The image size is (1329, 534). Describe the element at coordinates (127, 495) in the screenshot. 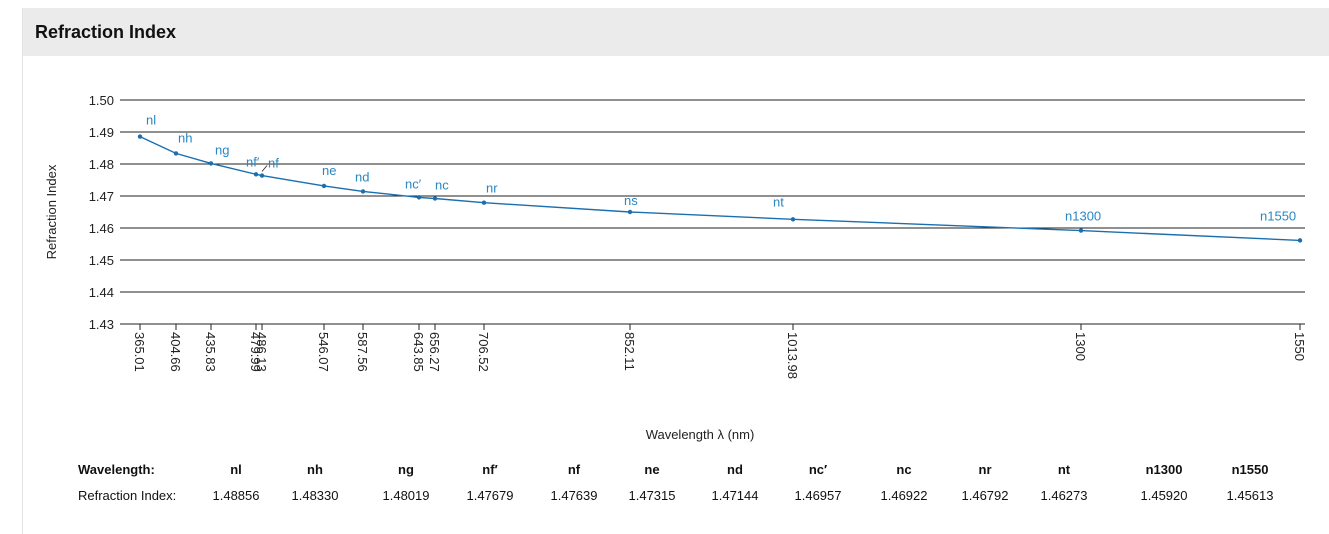

I see `refraction-row-label: Refraction Index:` at that location.